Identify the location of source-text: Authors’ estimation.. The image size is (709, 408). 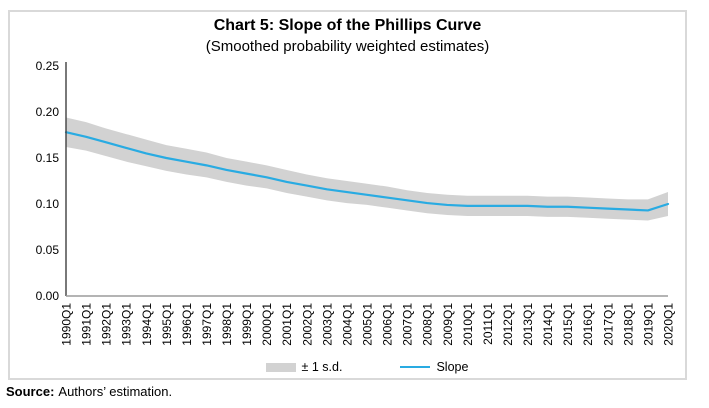
(115, 391).